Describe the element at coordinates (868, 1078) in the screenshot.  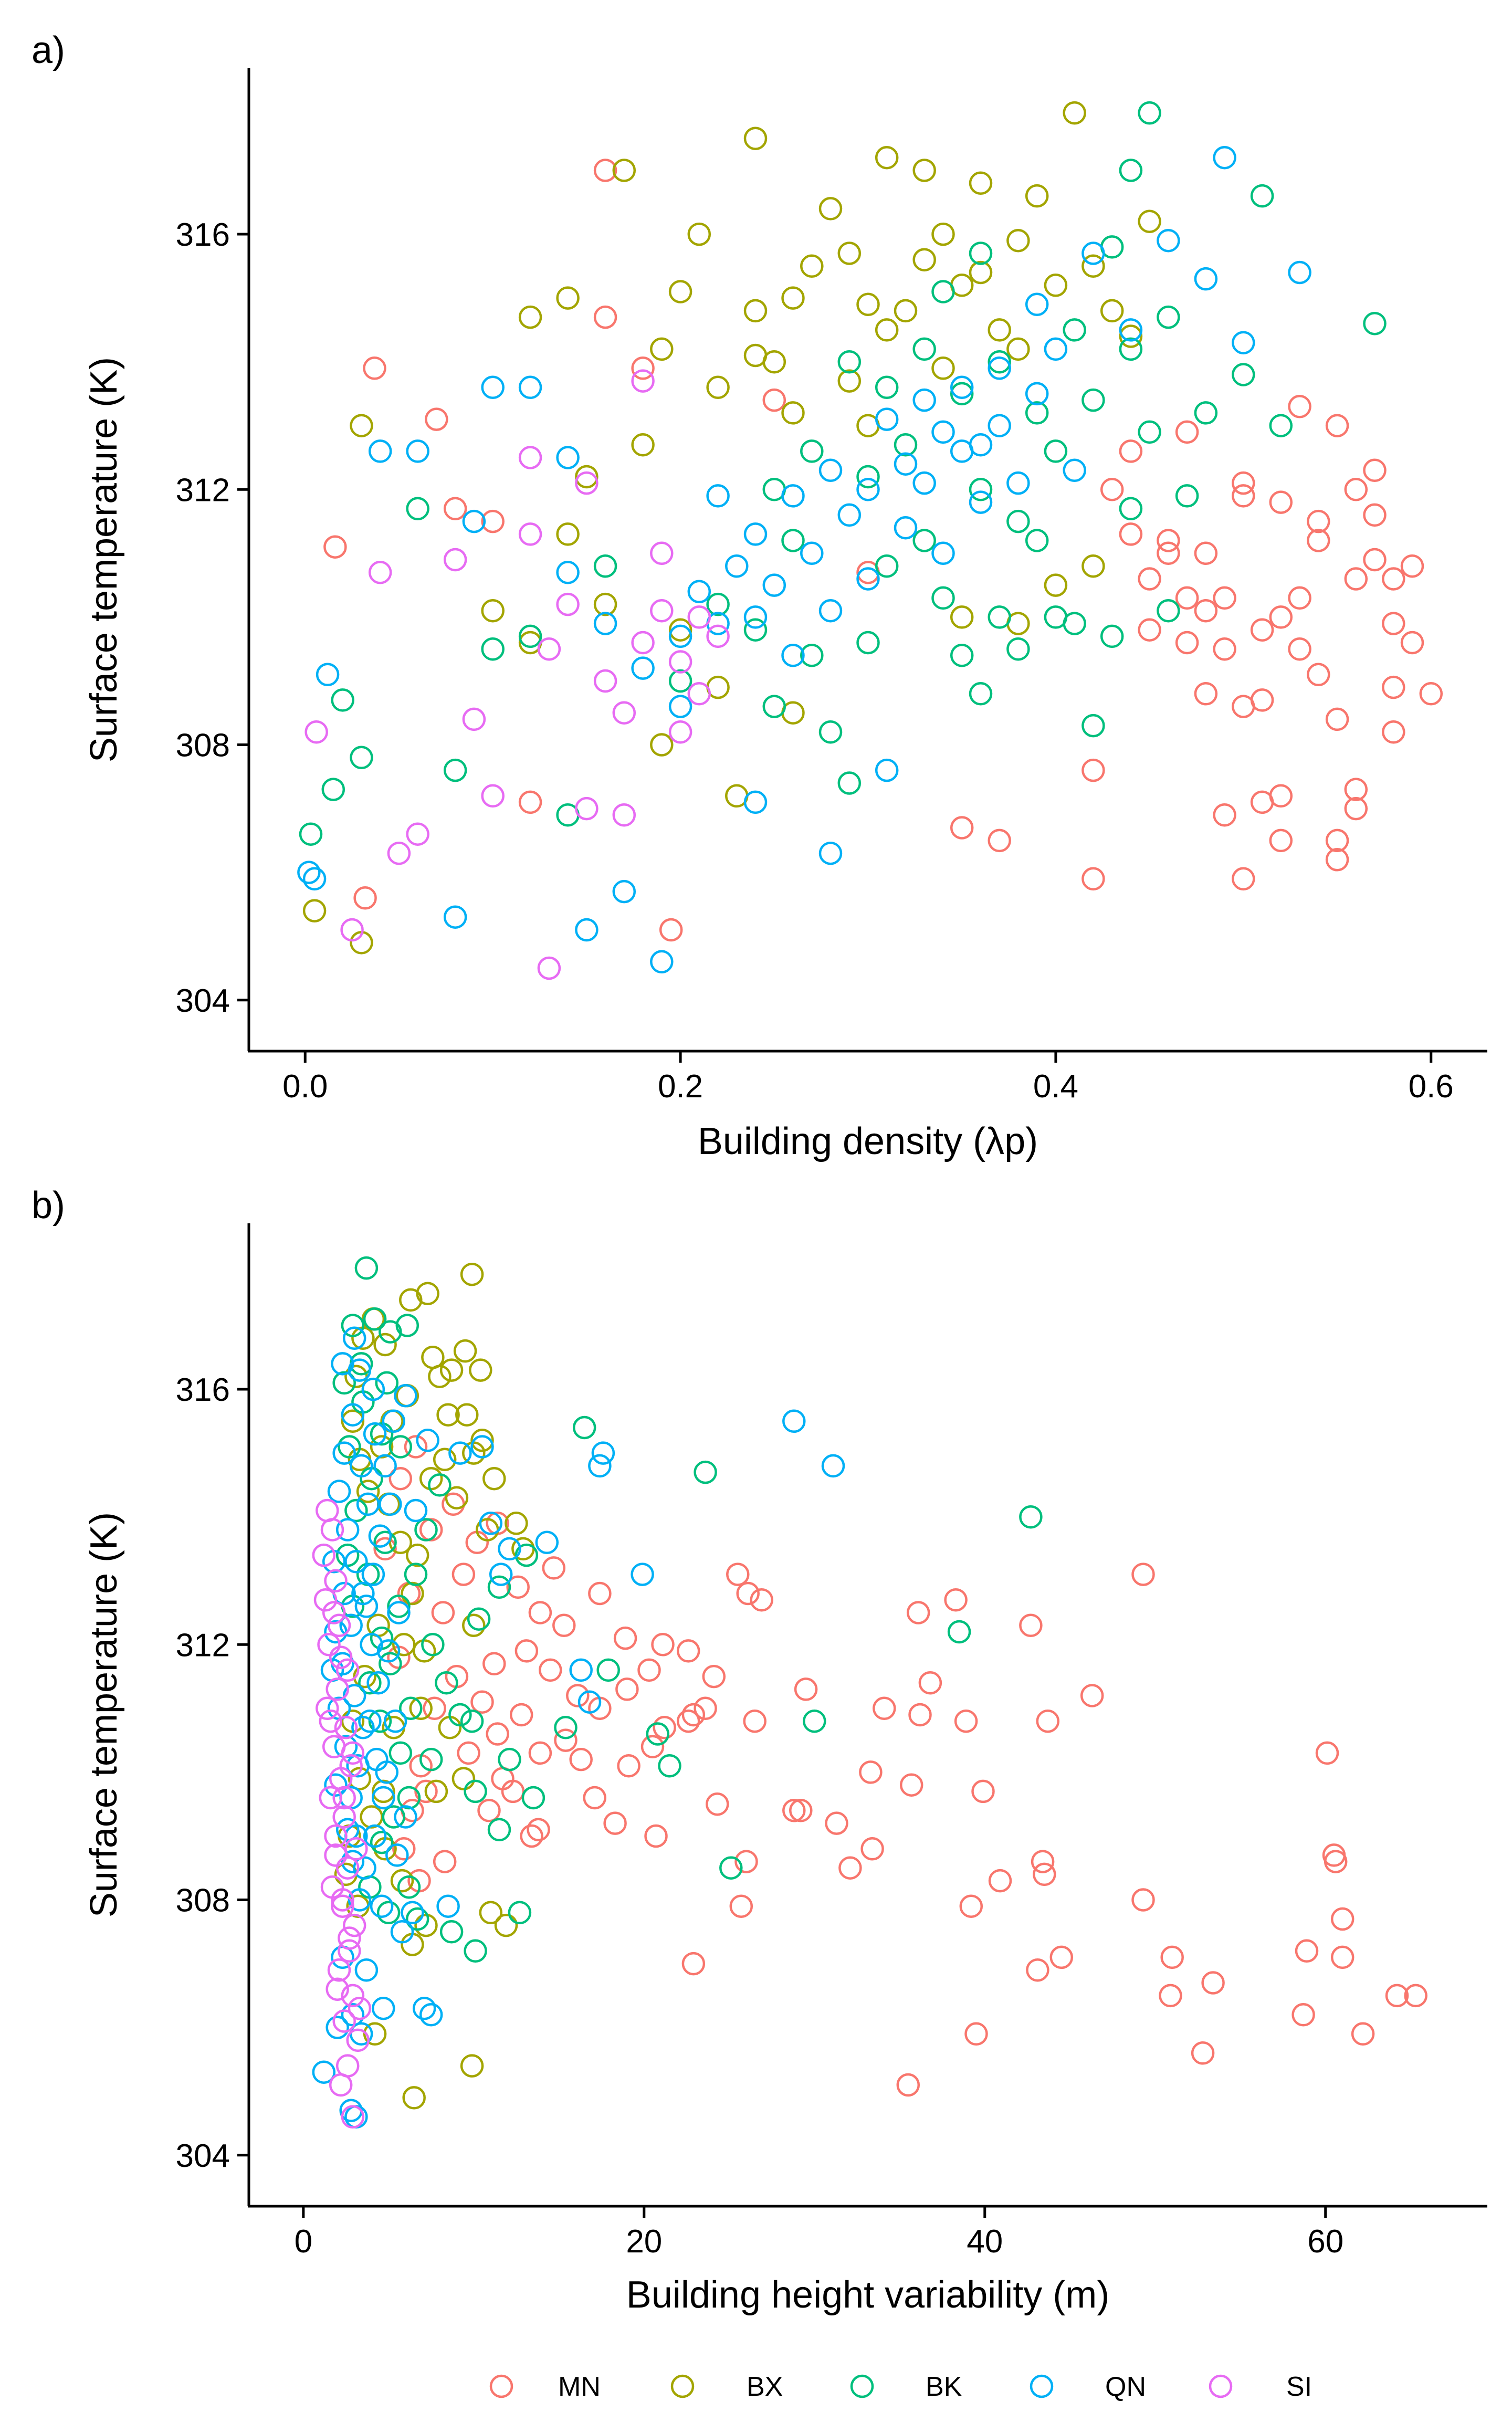
I see `panel-a-x-ticks: 0.0 0.2 0.4 0.6` at that location.